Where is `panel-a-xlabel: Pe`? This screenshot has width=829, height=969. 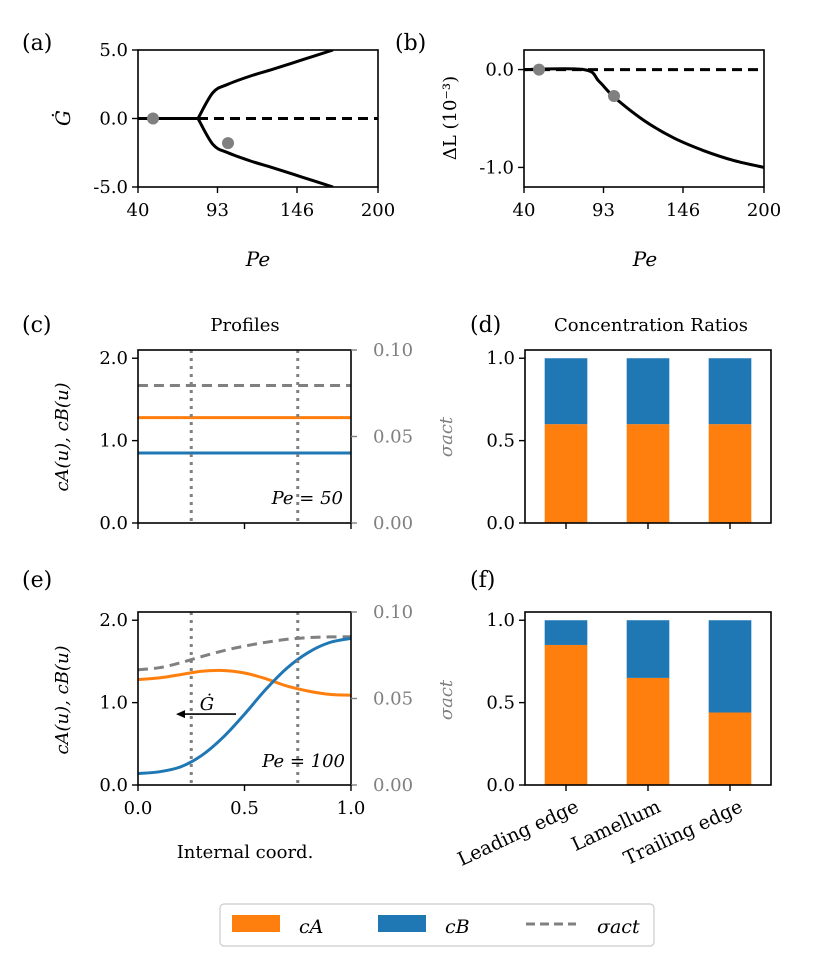 panel-a-xlabel: Pe is located at coordinates (257, 259).